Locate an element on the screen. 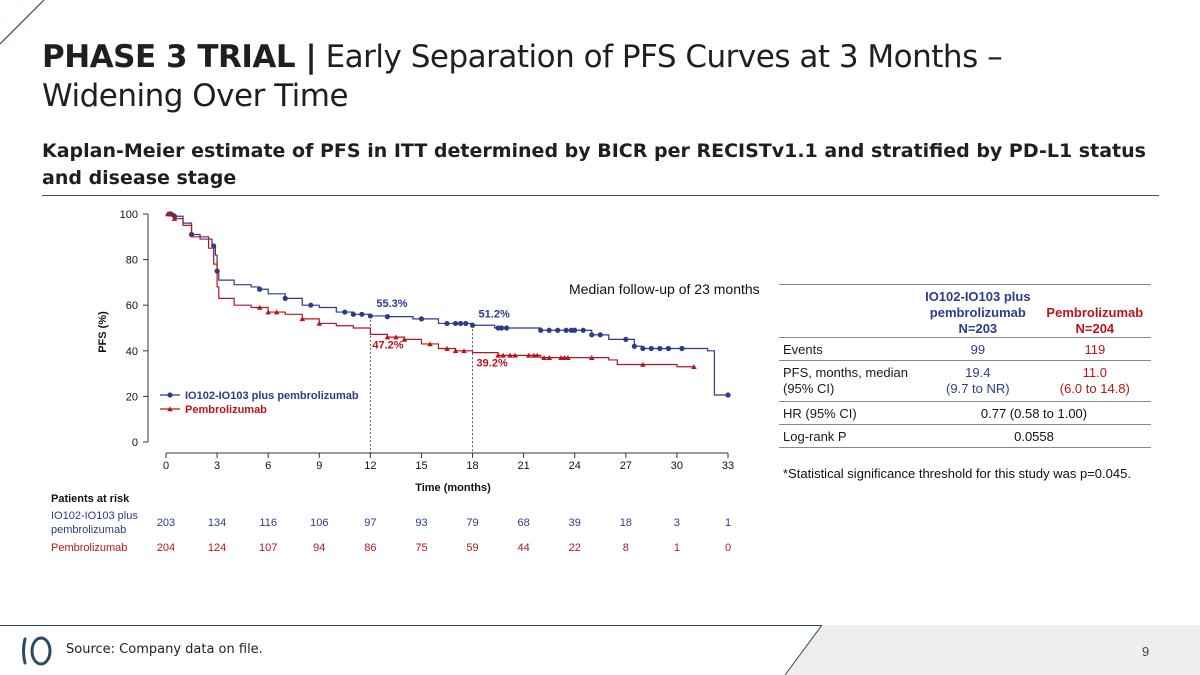  x-tick-label: 12 is located at coordinates (370, 466).